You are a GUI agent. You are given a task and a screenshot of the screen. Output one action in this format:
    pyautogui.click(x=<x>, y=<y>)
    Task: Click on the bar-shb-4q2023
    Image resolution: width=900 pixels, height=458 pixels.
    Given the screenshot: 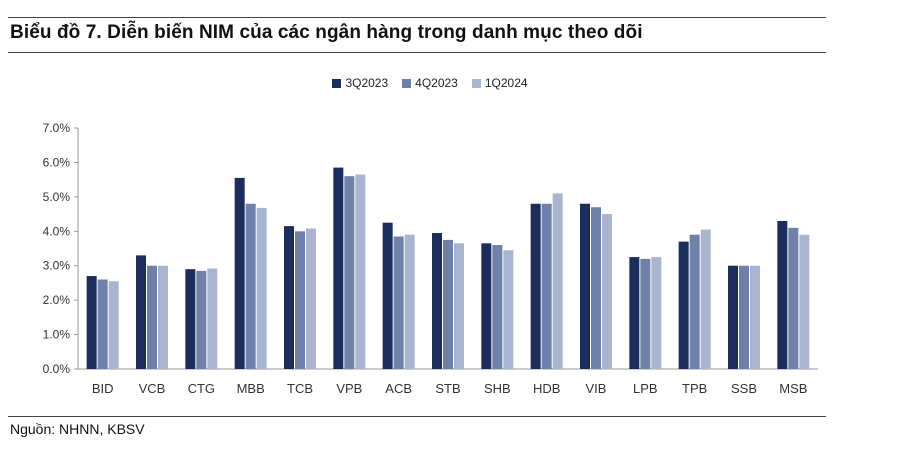 What is the action you would take?
    pyautogui.click(x=497, y=307)
    